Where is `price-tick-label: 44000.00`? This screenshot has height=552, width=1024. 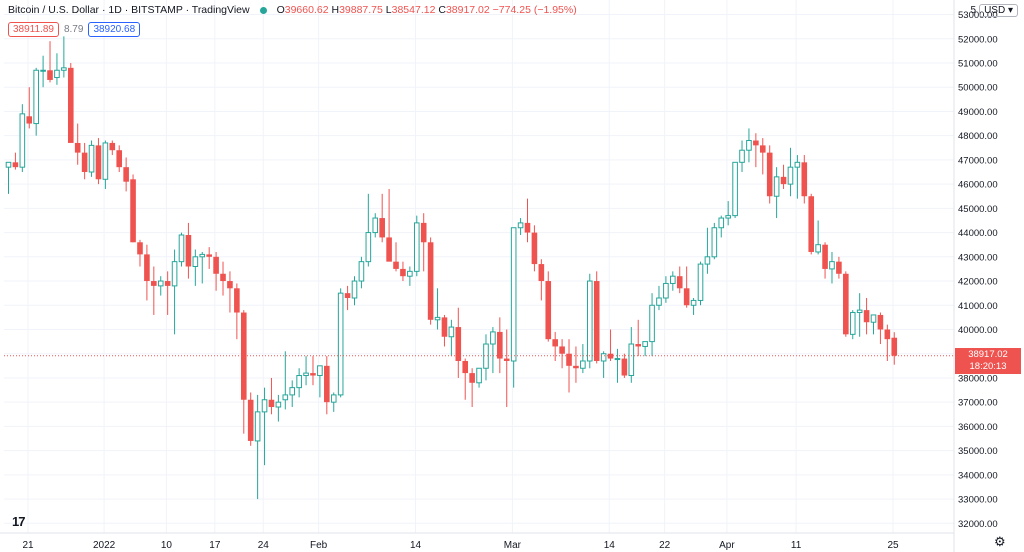
price-tick-label: 44000.00 is located at coordinates (978, 233).